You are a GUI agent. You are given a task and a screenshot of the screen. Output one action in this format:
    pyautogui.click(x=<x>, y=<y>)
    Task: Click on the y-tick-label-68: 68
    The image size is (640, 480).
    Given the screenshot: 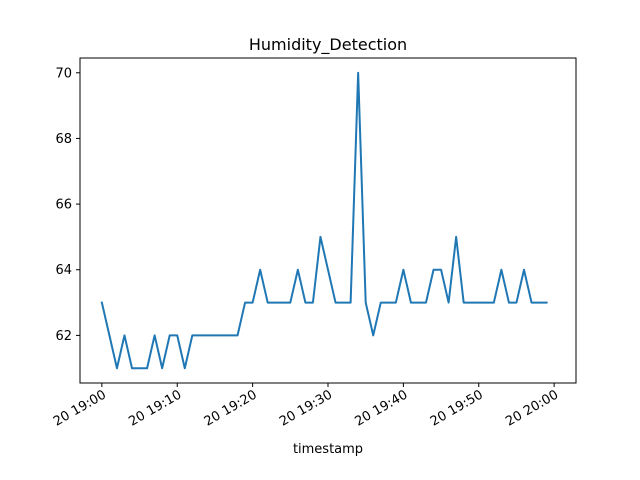 What is the action you would take?
    pyautogui.click(x=63, y=139)
    